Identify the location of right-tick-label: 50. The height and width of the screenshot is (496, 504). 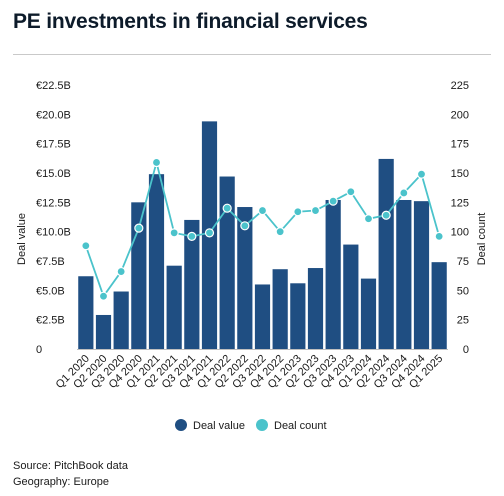
(463, 291).